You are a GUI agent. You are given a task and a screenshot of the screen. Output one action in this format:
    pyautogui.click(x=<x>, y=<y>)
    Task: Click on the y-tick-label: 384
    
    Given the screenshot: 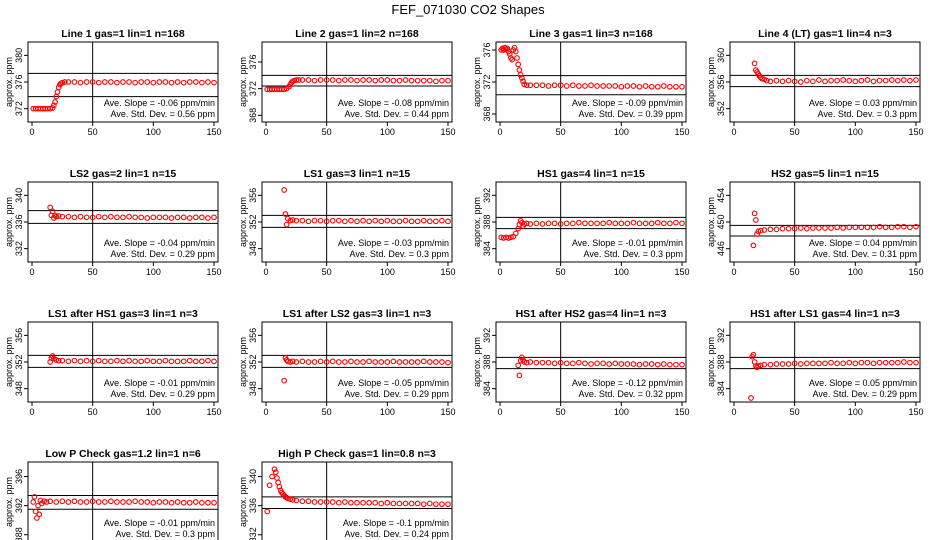 What is the action you would take?
    pyautogui.click(x=721, y=388)
    